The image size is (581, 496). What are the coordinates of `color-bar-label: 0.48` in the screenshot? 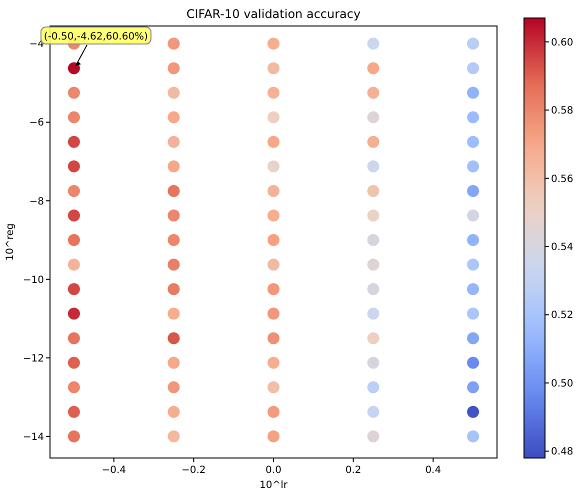 It's located at (562, 452).